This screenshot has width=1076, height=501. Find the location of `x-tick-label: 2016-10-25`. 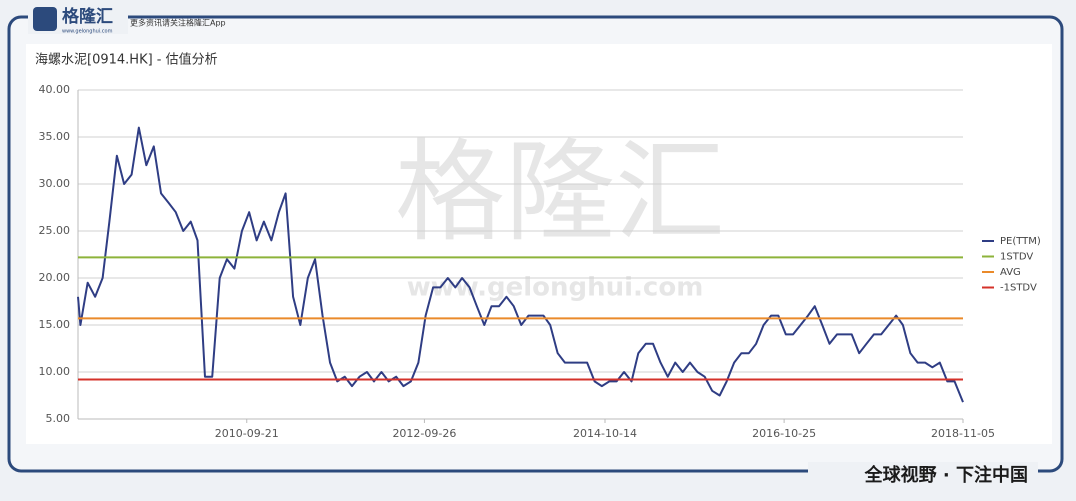

x-tick-label: 2016-10-25 is located at coordinates (784, 433).